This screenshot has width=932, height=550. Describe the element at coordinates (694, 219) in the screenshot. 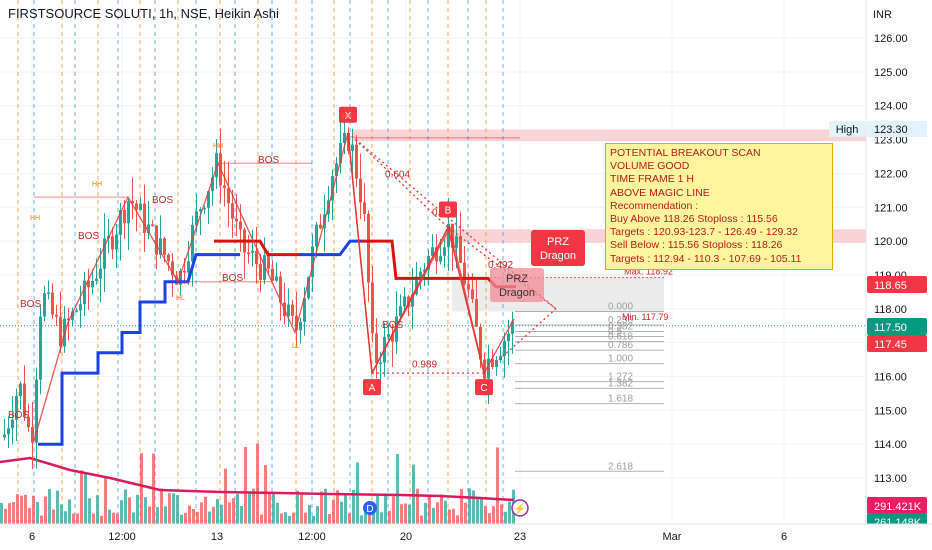

I see `note-line: Buy Above 118.26 Stoploss : 115.56` at that location.